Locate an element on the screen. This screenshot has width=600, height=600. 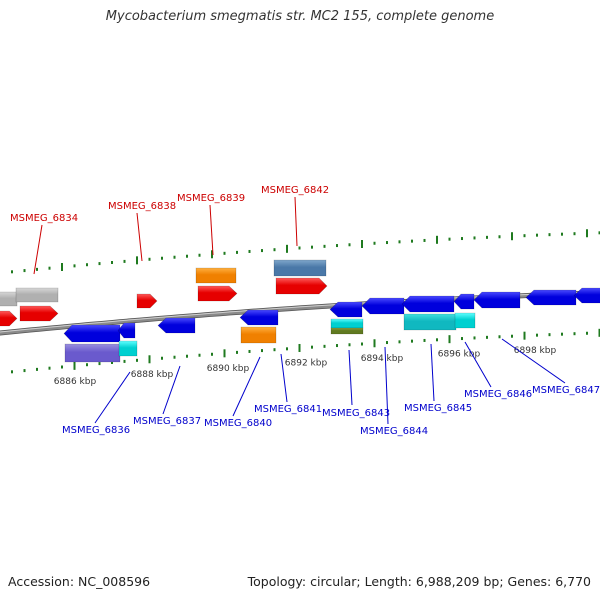
scale-label: 6888 kbp is located at coordinates (152, 375).